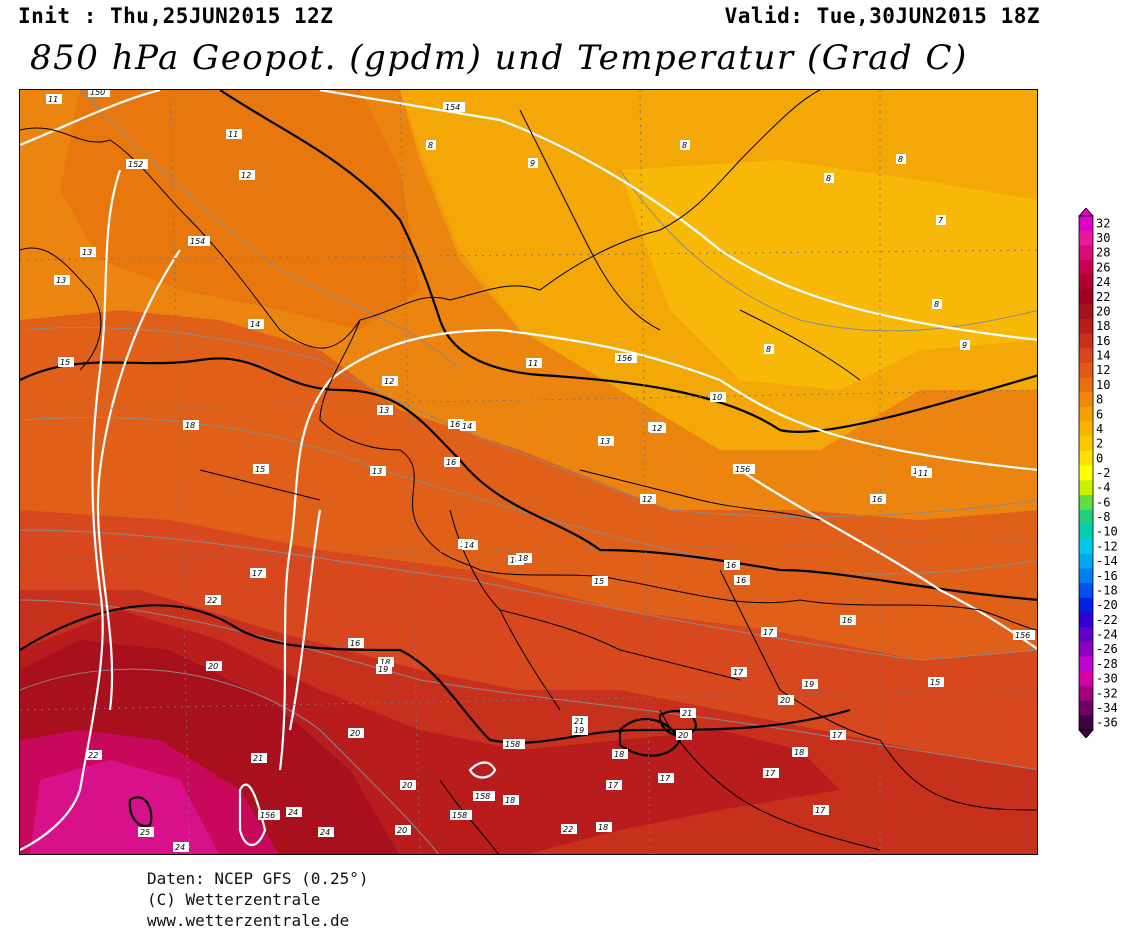 The width and height of the screenshot is (1142, 947). What do you see at coordinates (135, 164) in the screenshot?
I see `geopotential-label: 152` at bounding box center [135, 164].